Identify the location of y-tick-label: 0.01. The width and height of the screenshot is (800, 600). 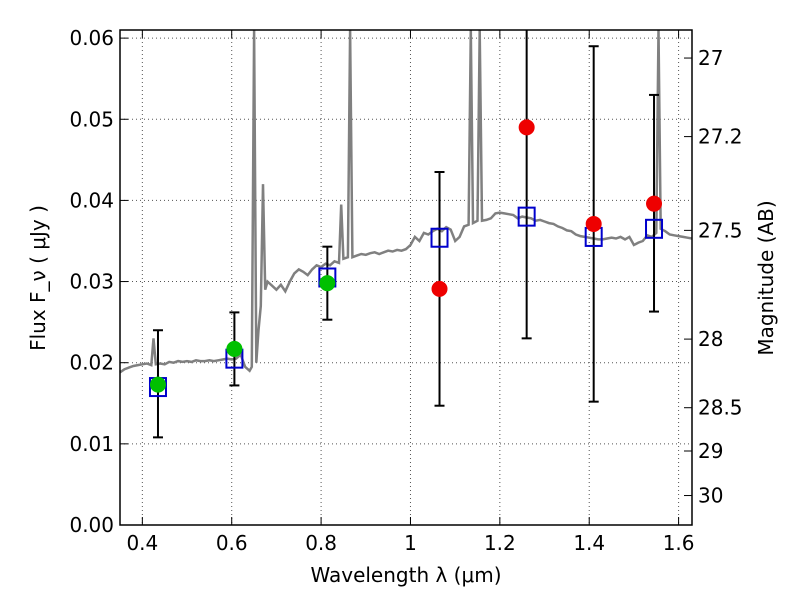
(91, 444).